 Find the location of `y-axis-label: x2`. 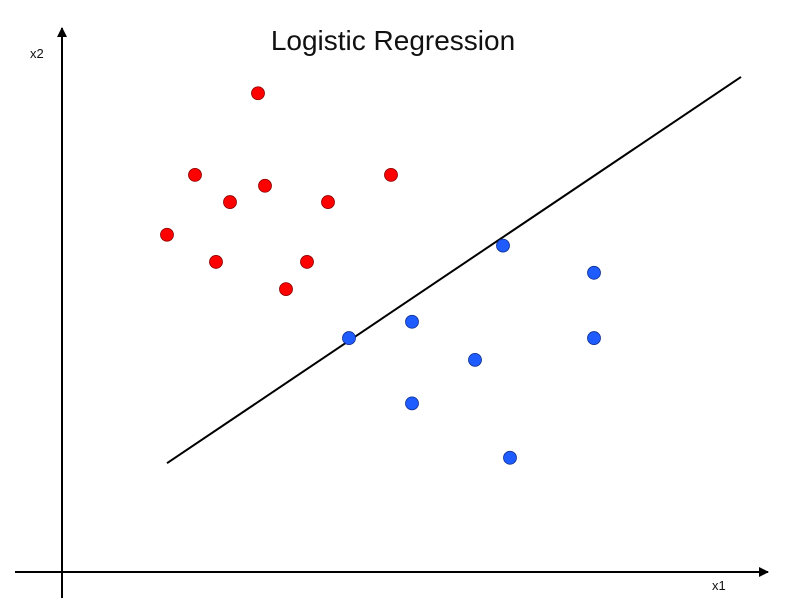

y-axis-label: x2 is located at coordinates (37, 53).